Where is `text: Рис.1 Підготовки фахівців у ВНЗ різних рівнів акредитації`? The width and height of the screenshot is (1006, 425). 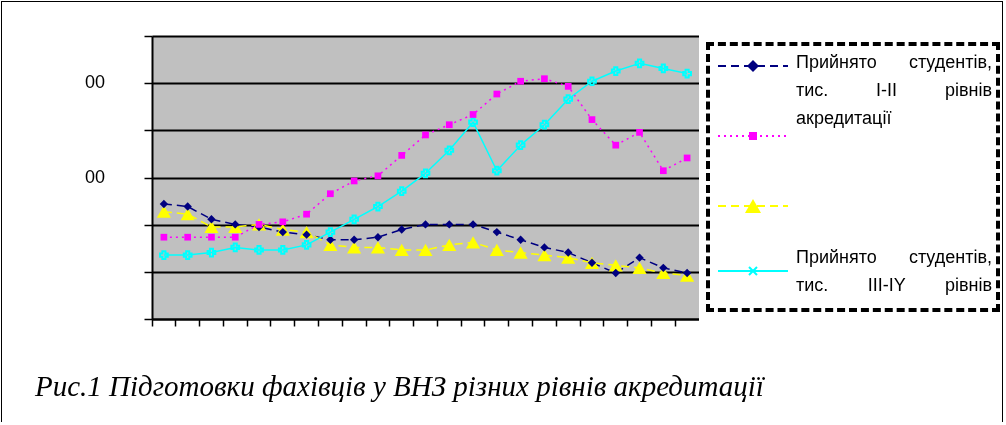 text: Рис.1 Підготовки фахівців у ВНЗ різних рівнів акредитації is located at coordinates (399, 386).